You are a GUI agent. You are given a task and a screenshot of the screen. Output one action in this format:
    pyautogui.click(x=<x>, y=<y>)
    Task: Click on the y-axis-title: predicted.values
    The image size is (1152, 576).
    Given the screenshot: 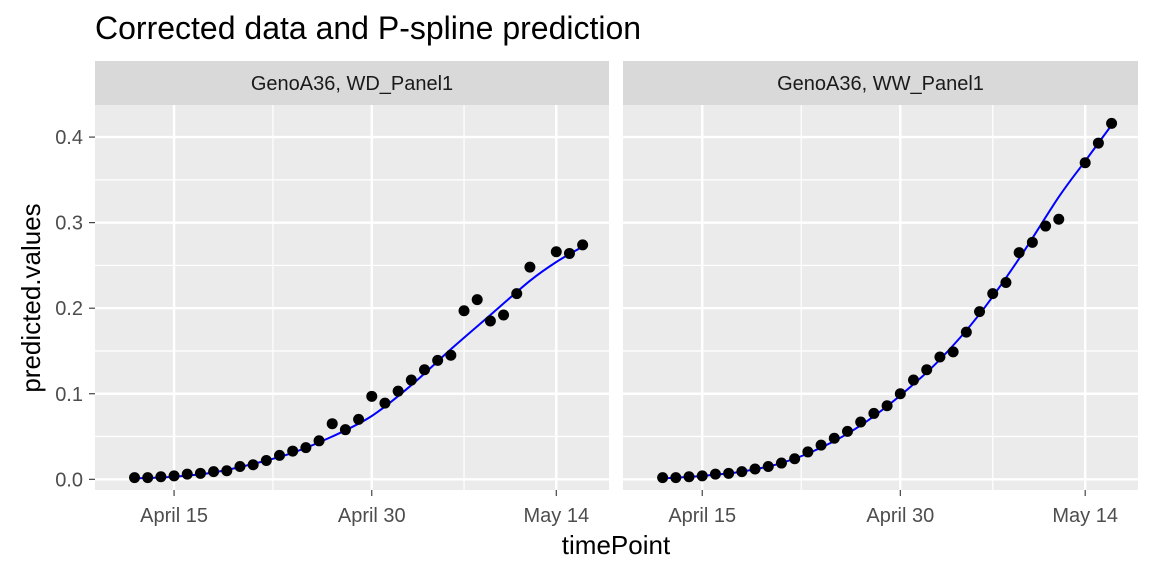 What is the action you would take?
    pyautogui.click(x=31, y=297)
    